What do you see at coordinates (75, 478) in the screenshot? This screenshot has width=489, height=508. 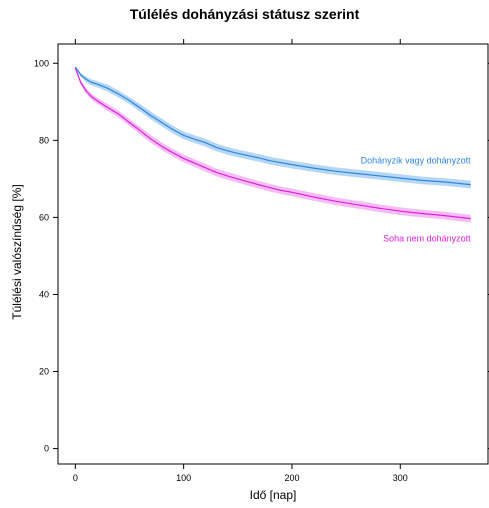 I see `x-tick-label: 0` at bounding box center [75, 478].